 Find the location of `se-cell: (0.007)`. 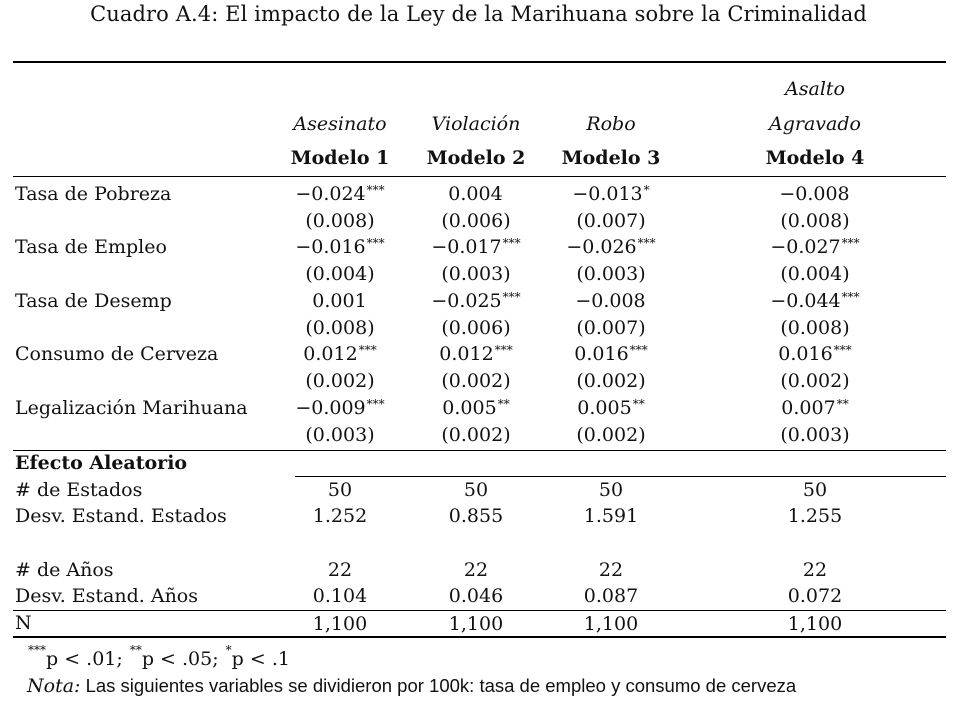

se-cell: (0.007) is located at coordinates (611, 328).